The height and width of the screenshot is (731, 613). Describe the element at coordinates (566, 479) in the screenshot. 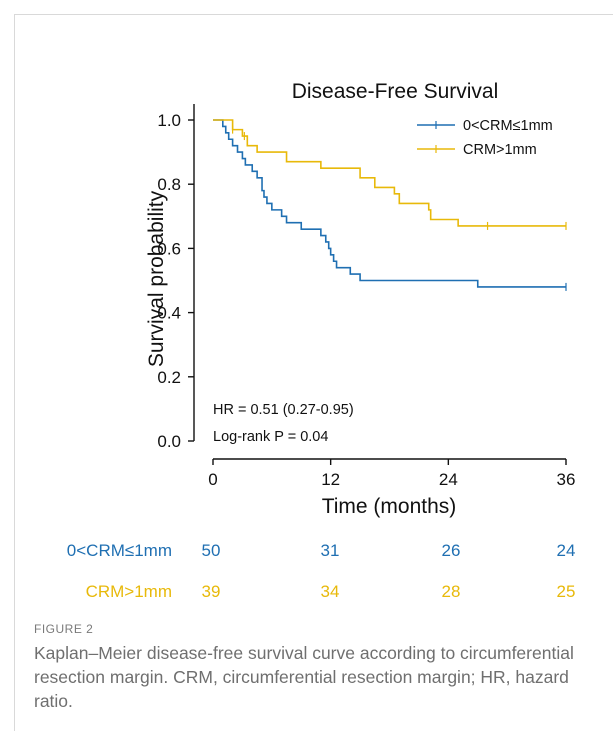

I see `x-tick-label: 36` at that location.